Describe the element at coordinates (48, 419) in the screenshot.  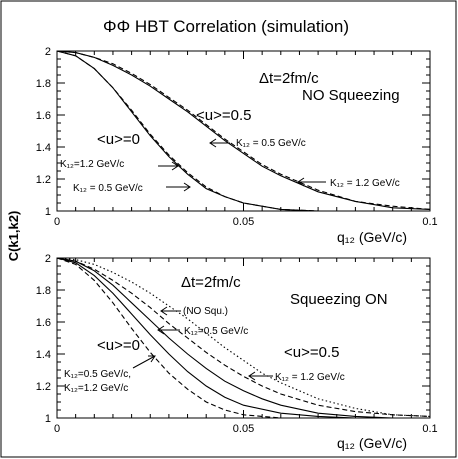
I see `bottom-y-tick-label: 1` at that location.